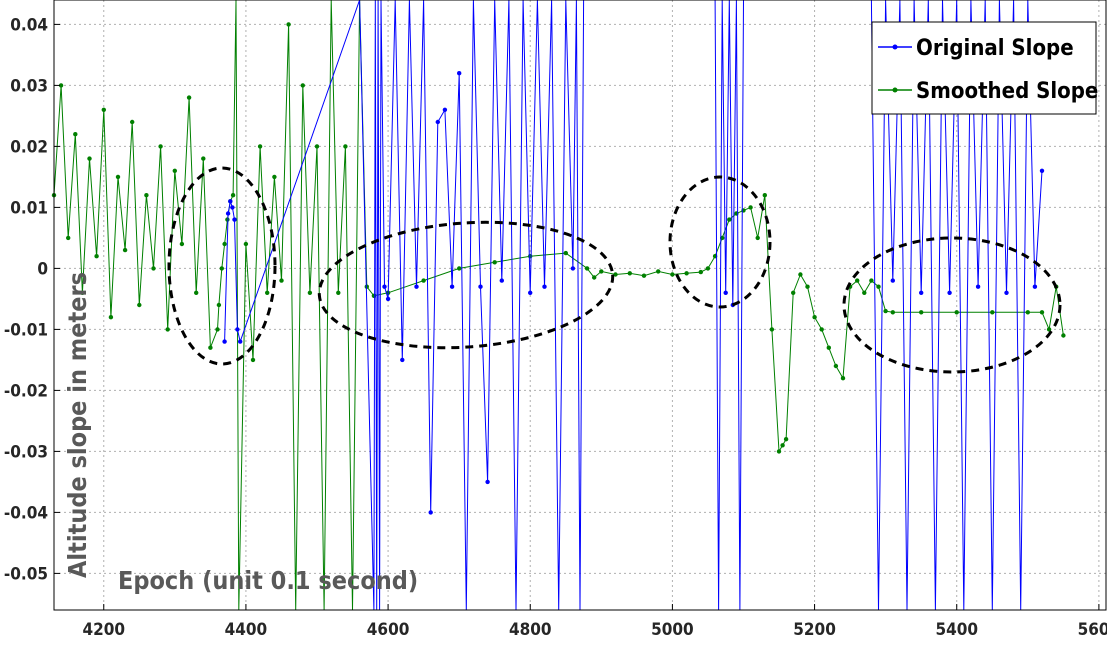 The width and height of the screenshot is (1107, 648). Describe the element at coordinates (672, 630) in the screenshot. I see `x-tick-label: 5000` at that location.